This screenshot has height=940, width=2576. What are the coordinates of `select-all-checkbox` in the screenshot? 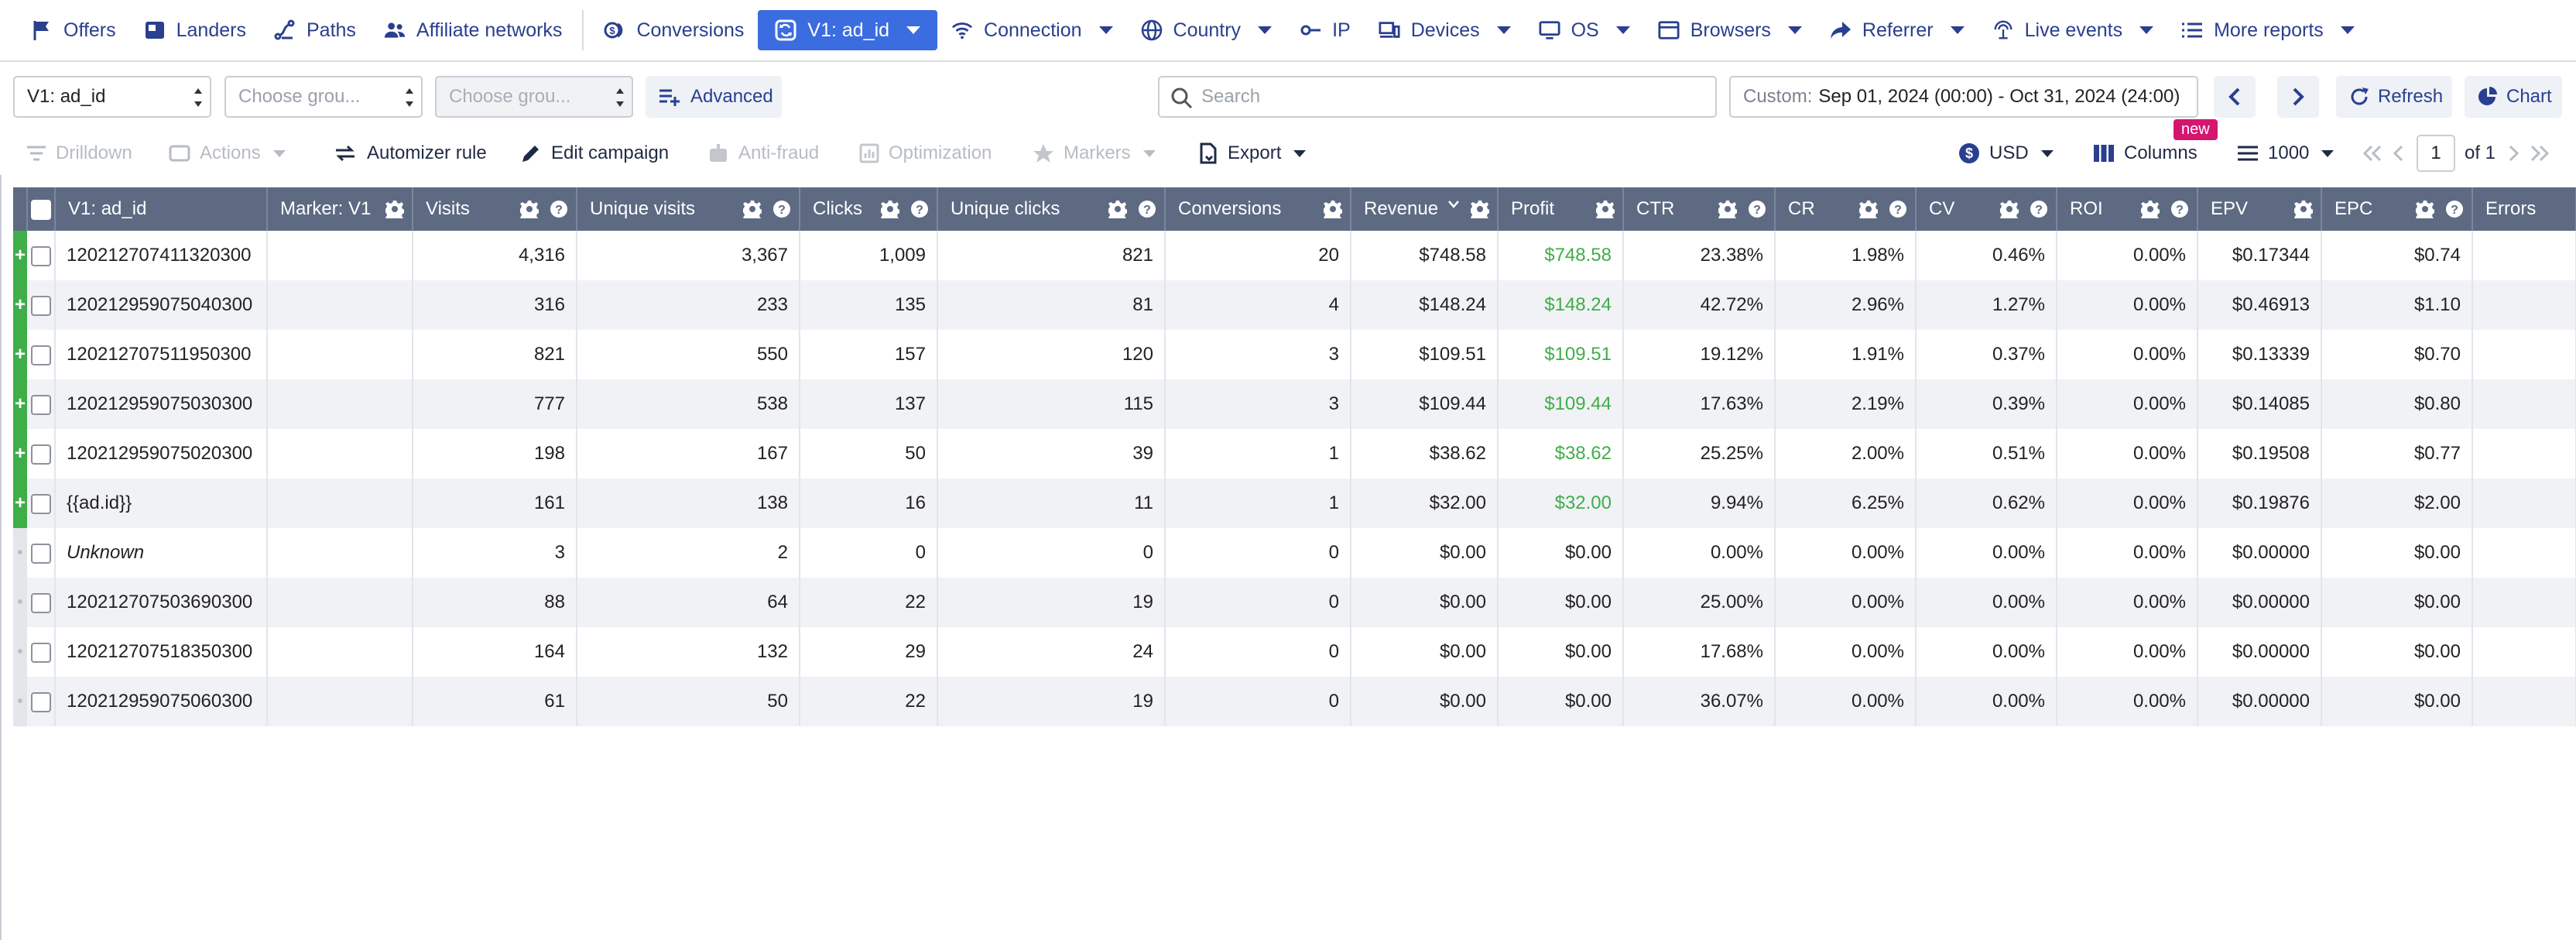 It's located at (41, 209).